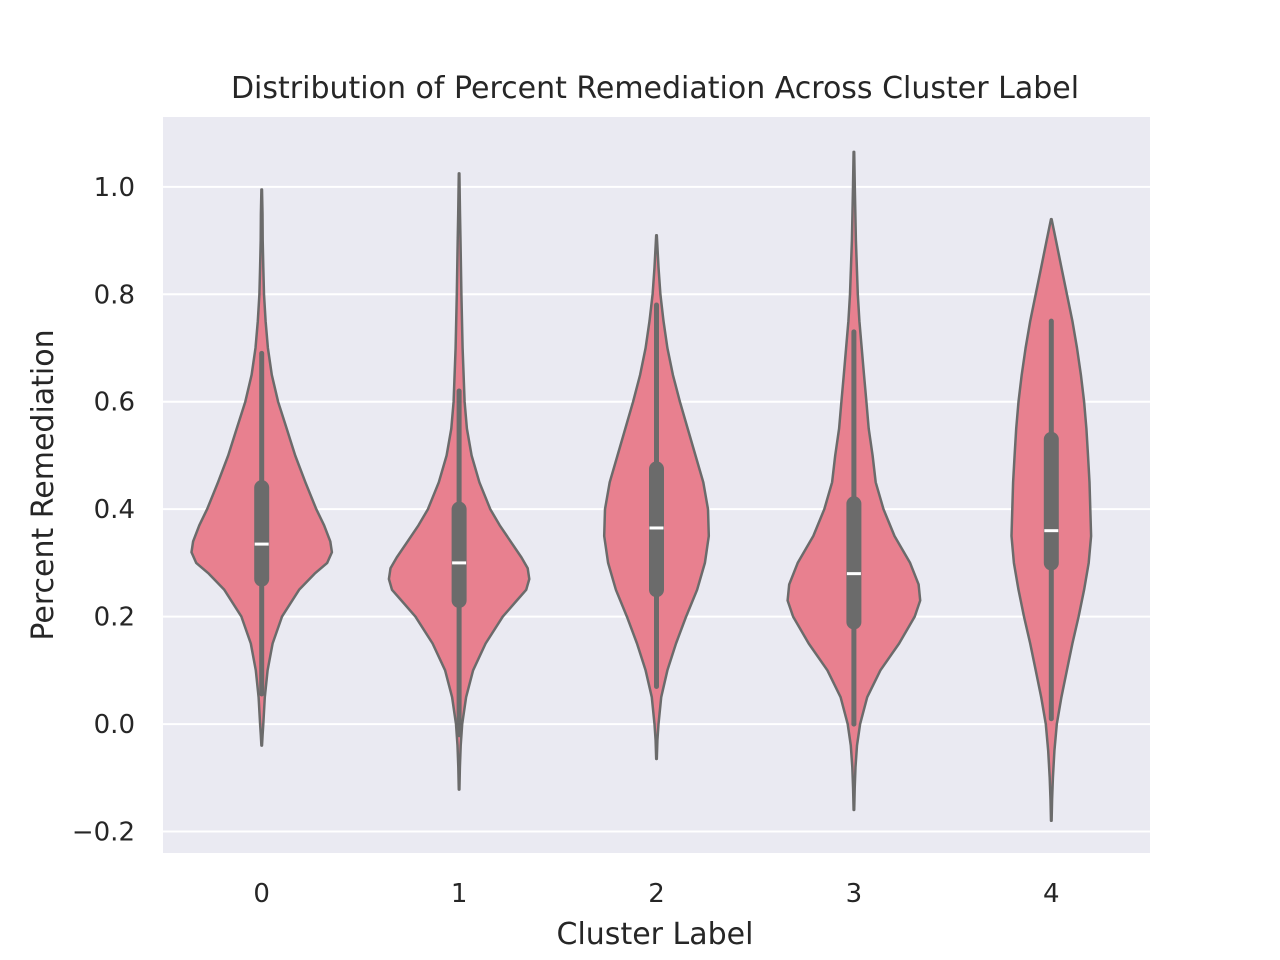  I want to click on y-axis-label: Percent Remediation, so click(43, 484).